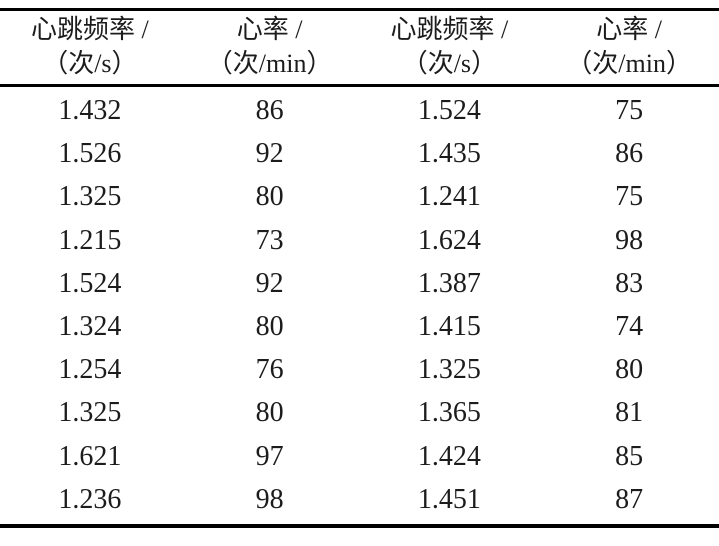  I want to click on table-cell: 1.254, so click(90, 370).